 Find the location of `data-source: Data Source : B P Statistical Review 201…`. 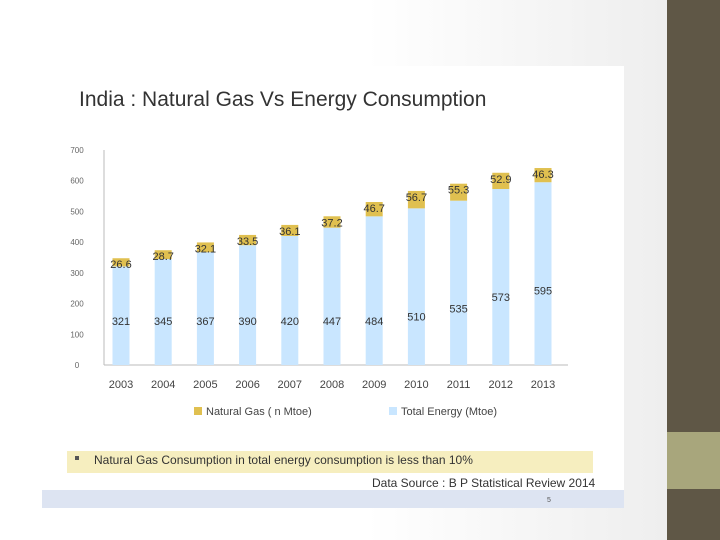

data-source: Data Source : B P Statistical Review 201… is located at coordinates (484, 483).